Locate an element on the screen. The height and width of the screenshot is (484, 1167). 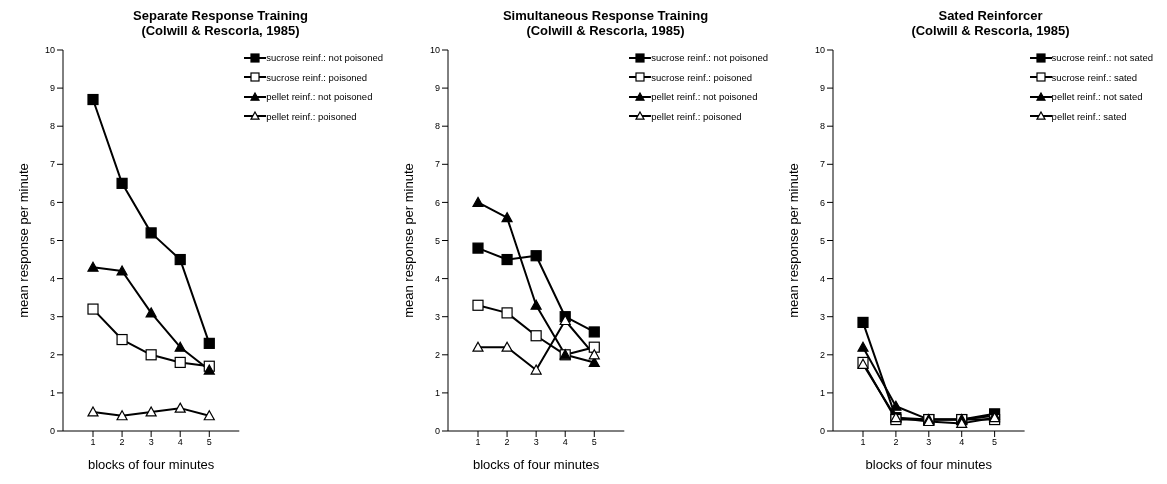
legend-label: sucrose reinf.: sated is located at coordinates (1094, 77).